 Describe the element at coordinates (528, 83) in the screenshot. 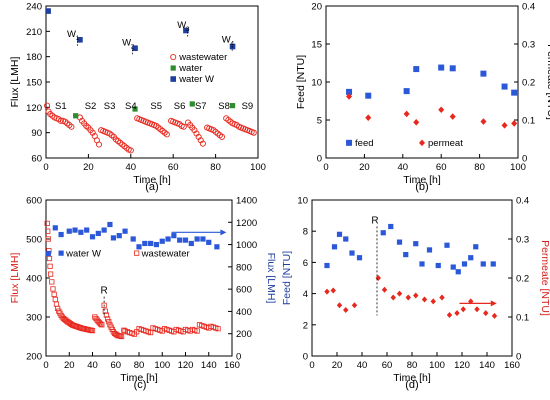

I see `y2-tick-label: 0.2` at that location.